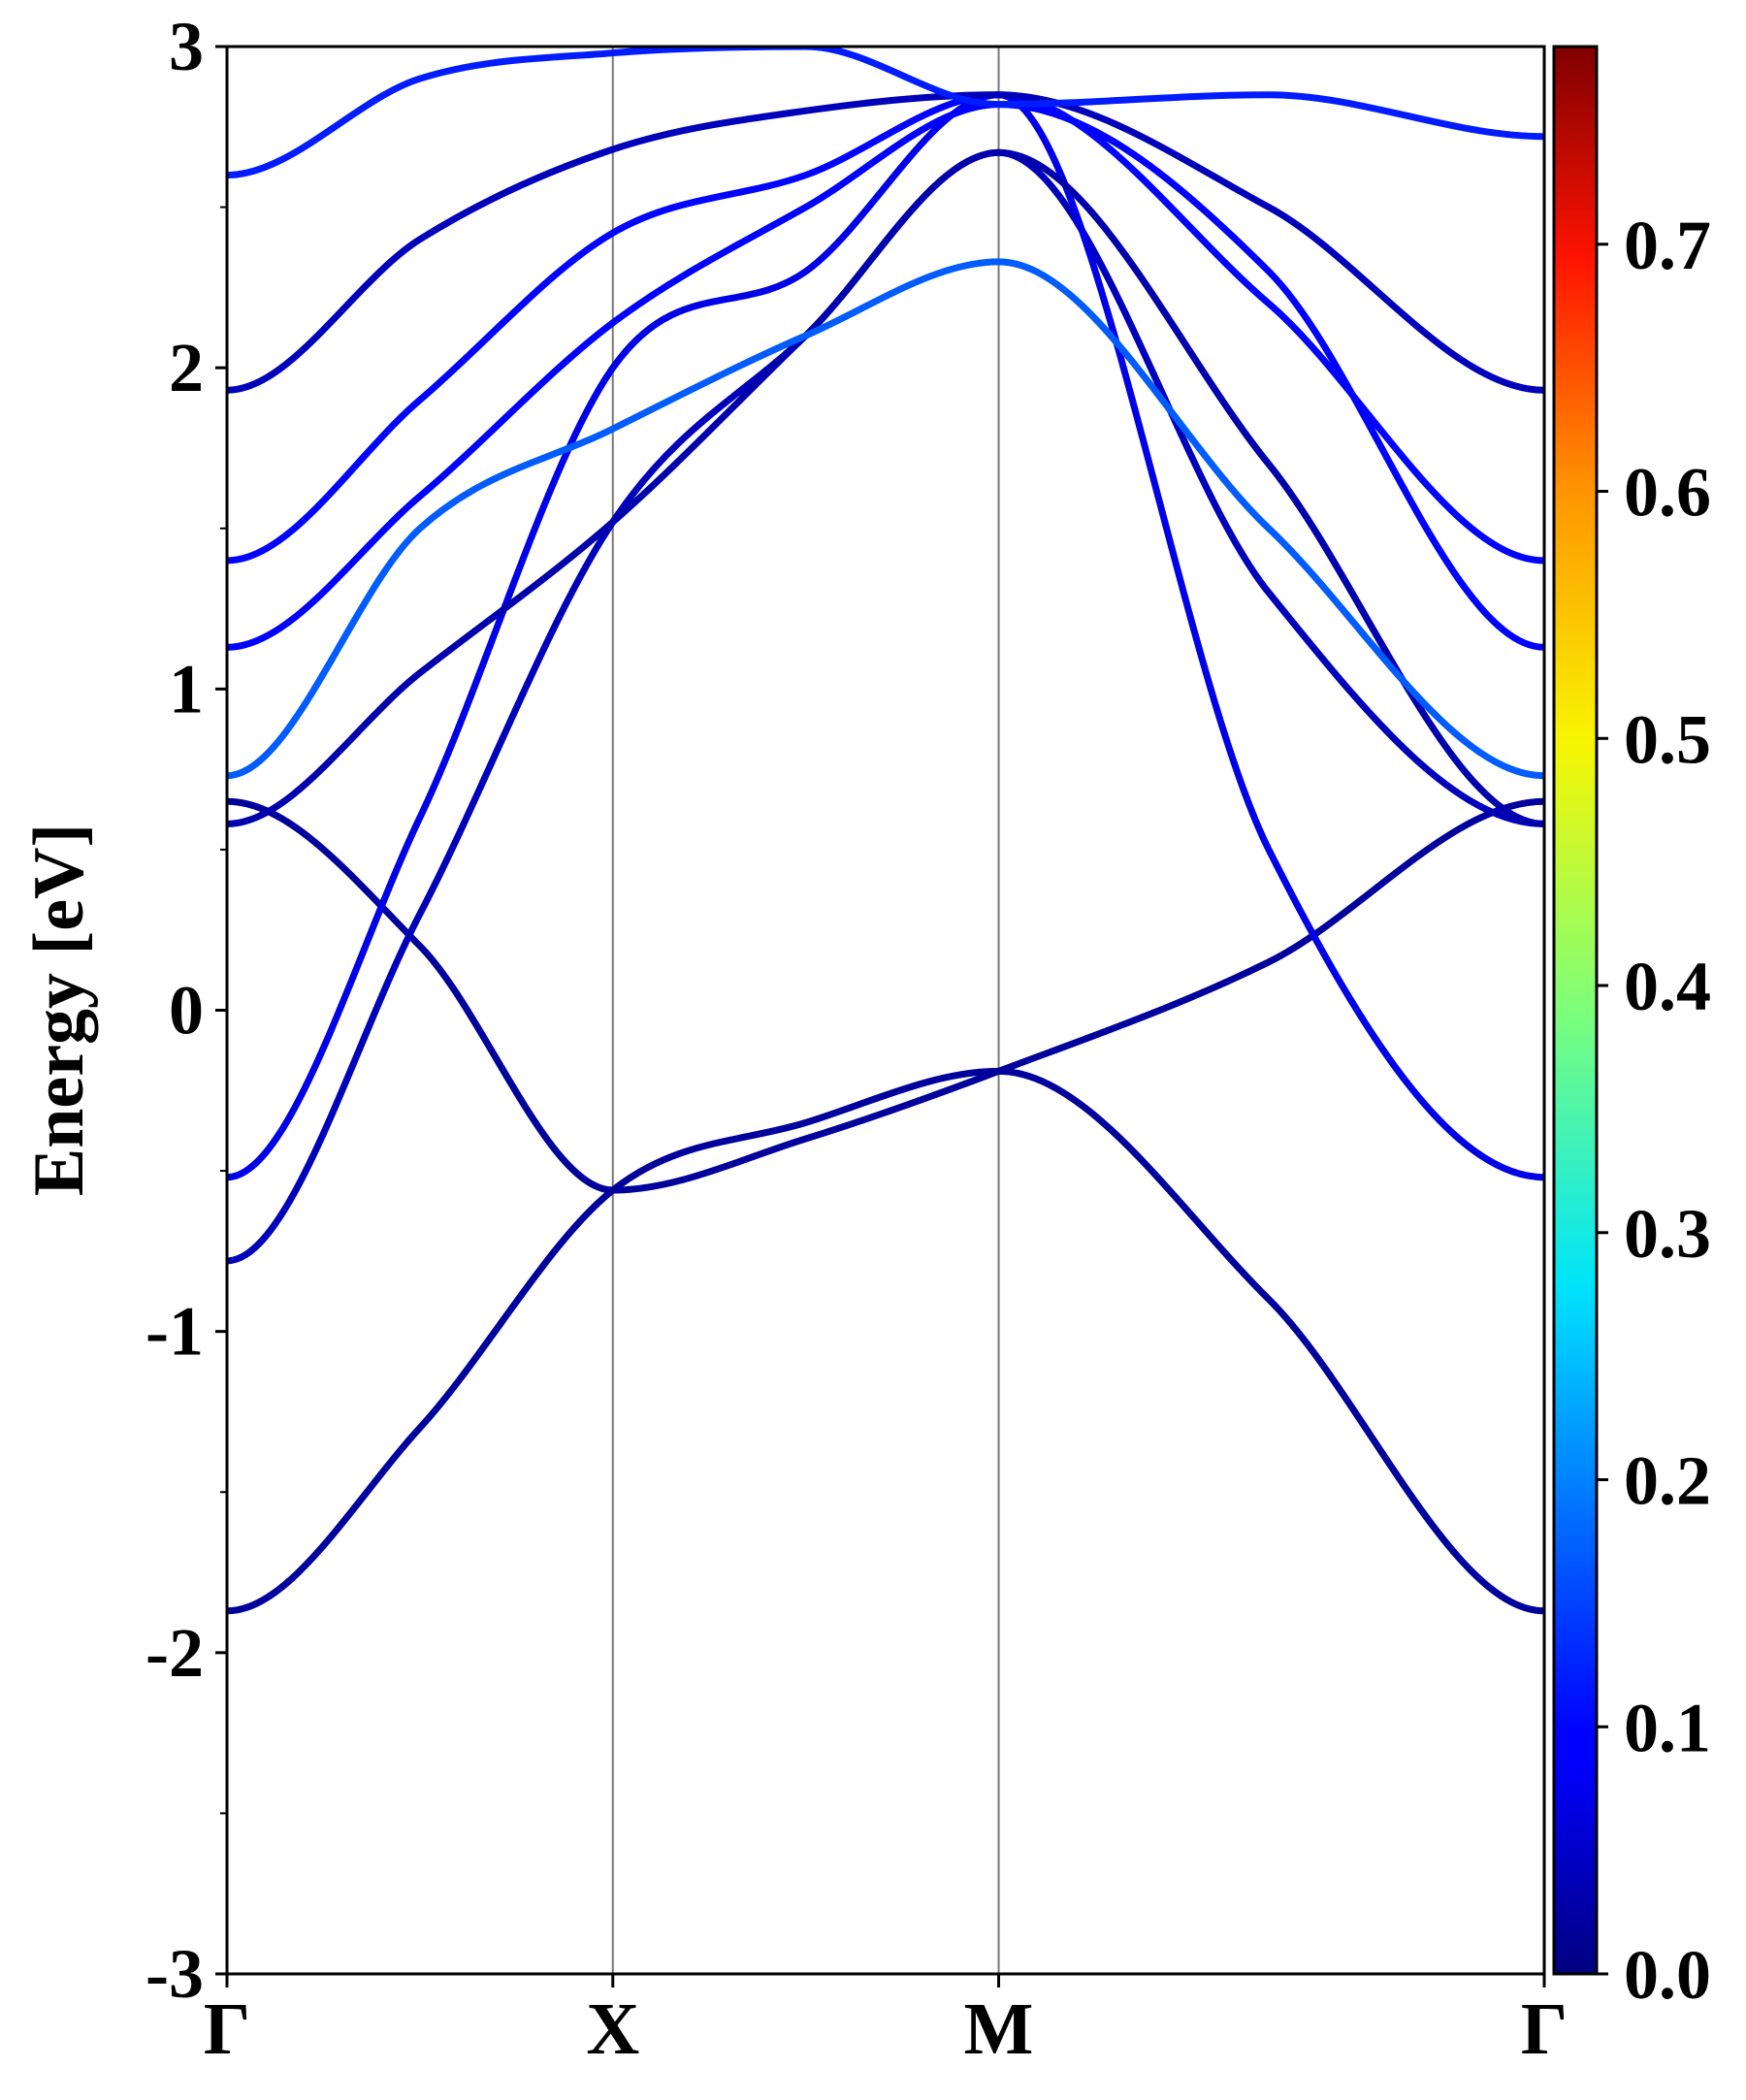 Image resolution: width=1746 pixels, height=2100 pixels. What do you see at coordinates (1667, 493) in the screenshot?
I see `colorbar-tick-label: 0.6` at bounding box center [1667, 493].